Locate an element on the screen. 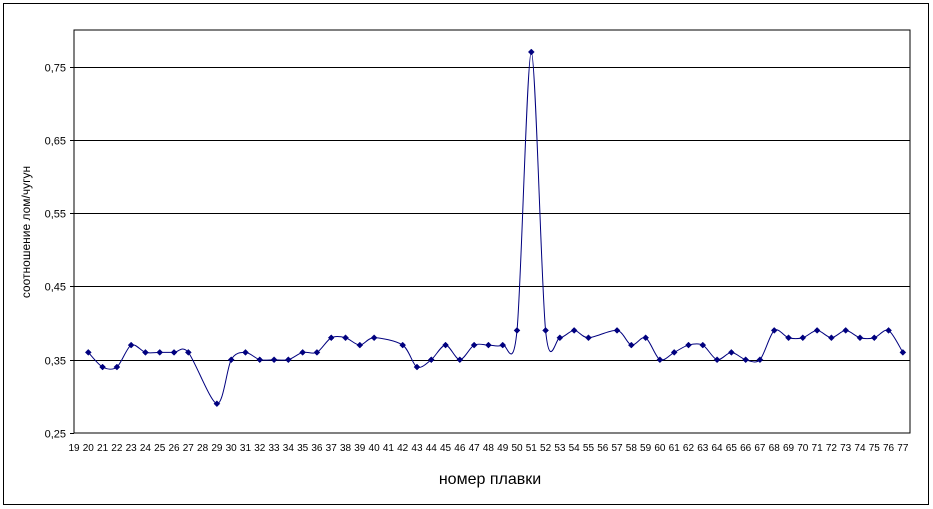  x-tick-label: 24 is located at coordinates (146, 448).